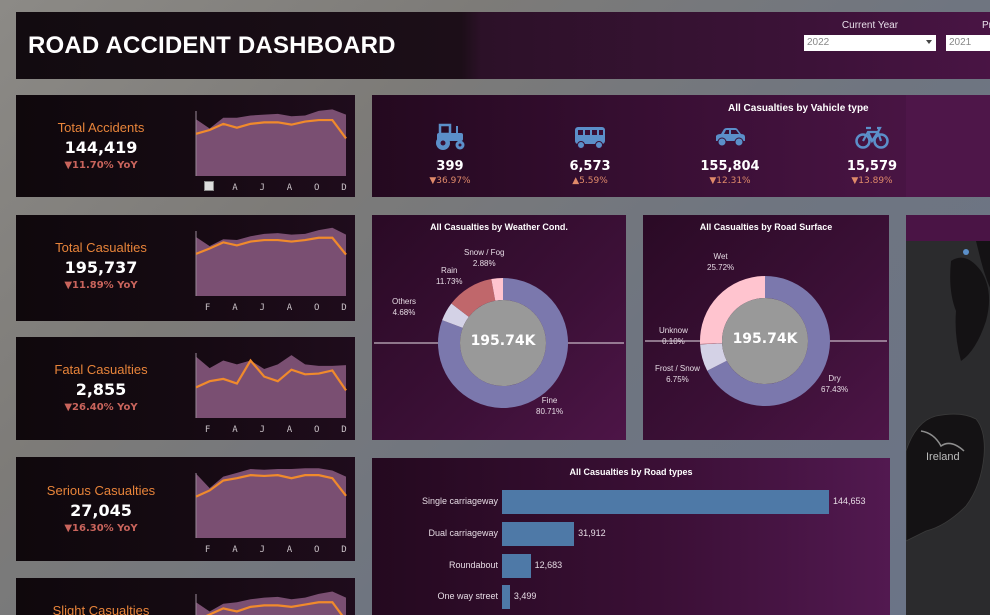 This screenshot has height=615, width=990. What do you see at coordinates (101, 609) in the screenshot?
I see `kpi-label: Slight Casualties` at bounding box center [101, 609].